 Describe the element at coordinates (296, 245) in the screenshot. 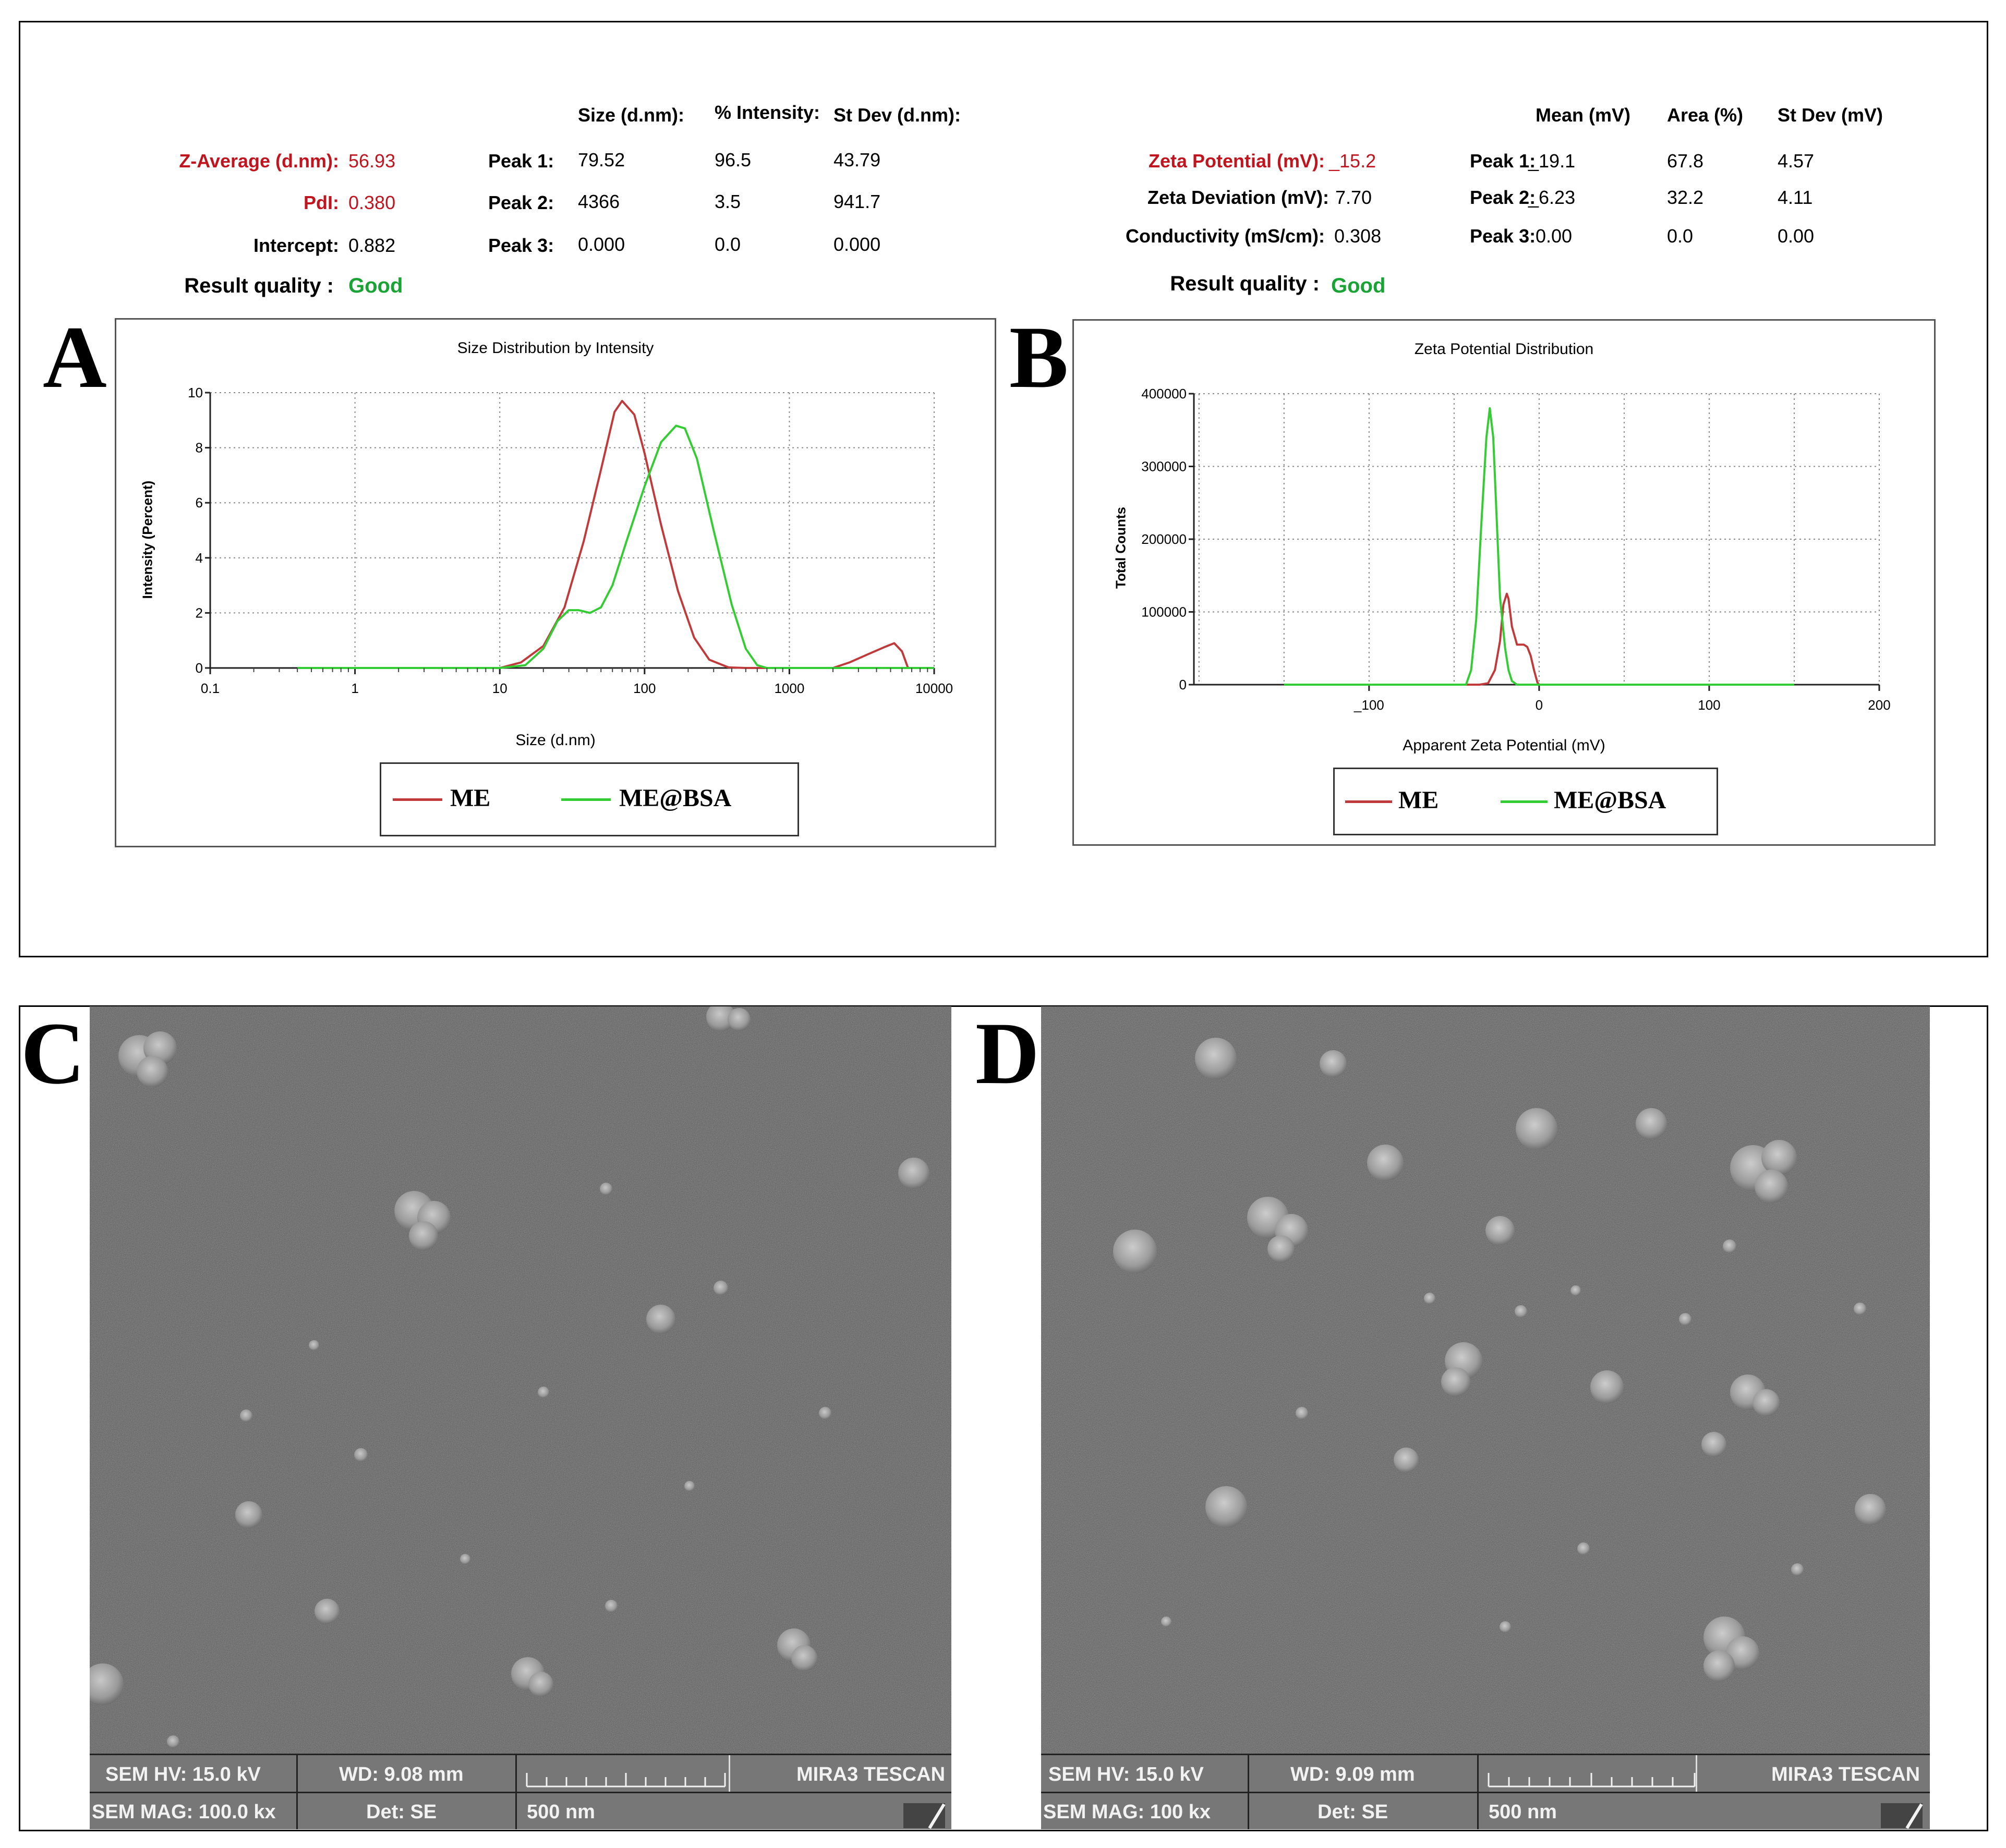

I see `intercept-label: Intercept:` at that location.